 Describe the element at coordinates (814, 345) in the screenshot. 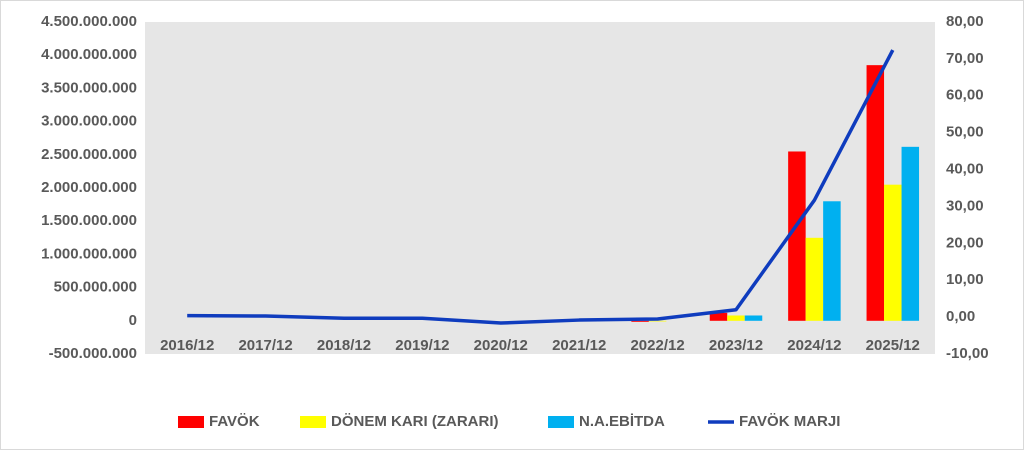

I see `x-tick-label: 2024/12` at that location.